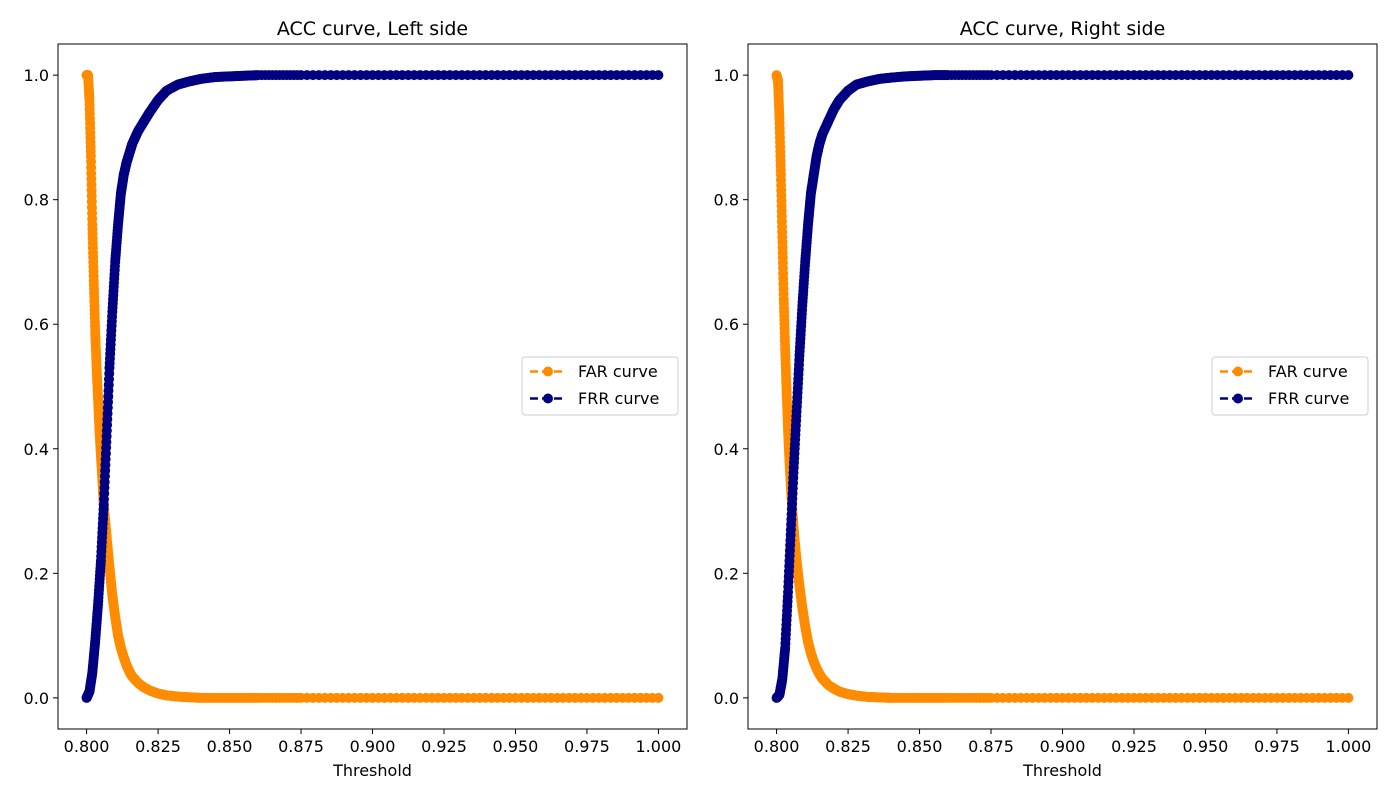  I want to click on left-legend-far-marker, so click(548, 371).